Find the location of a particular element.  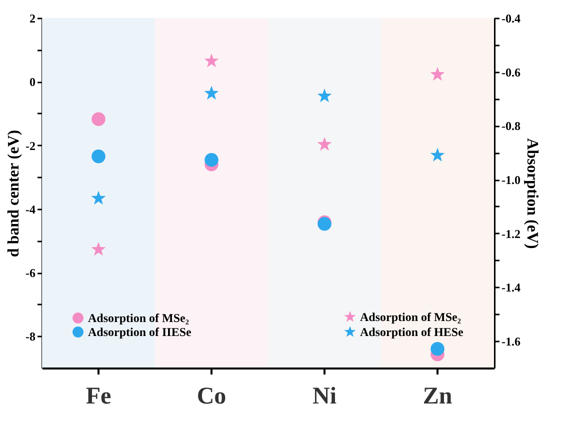

y2-tick-label: -0.6 is located at coordinates (511, 72).